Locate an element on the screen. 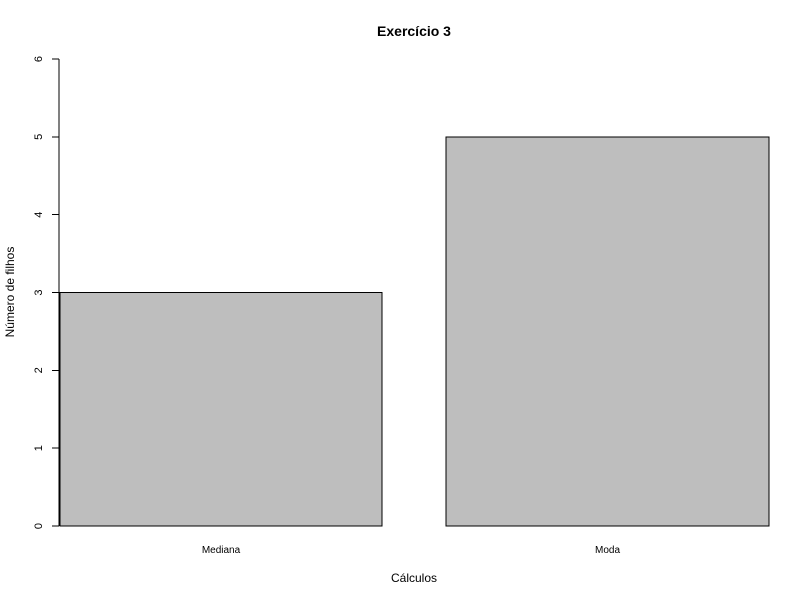  y-axis: 0 1 2 3 4 5 6 is located at coordinates (46, 292).